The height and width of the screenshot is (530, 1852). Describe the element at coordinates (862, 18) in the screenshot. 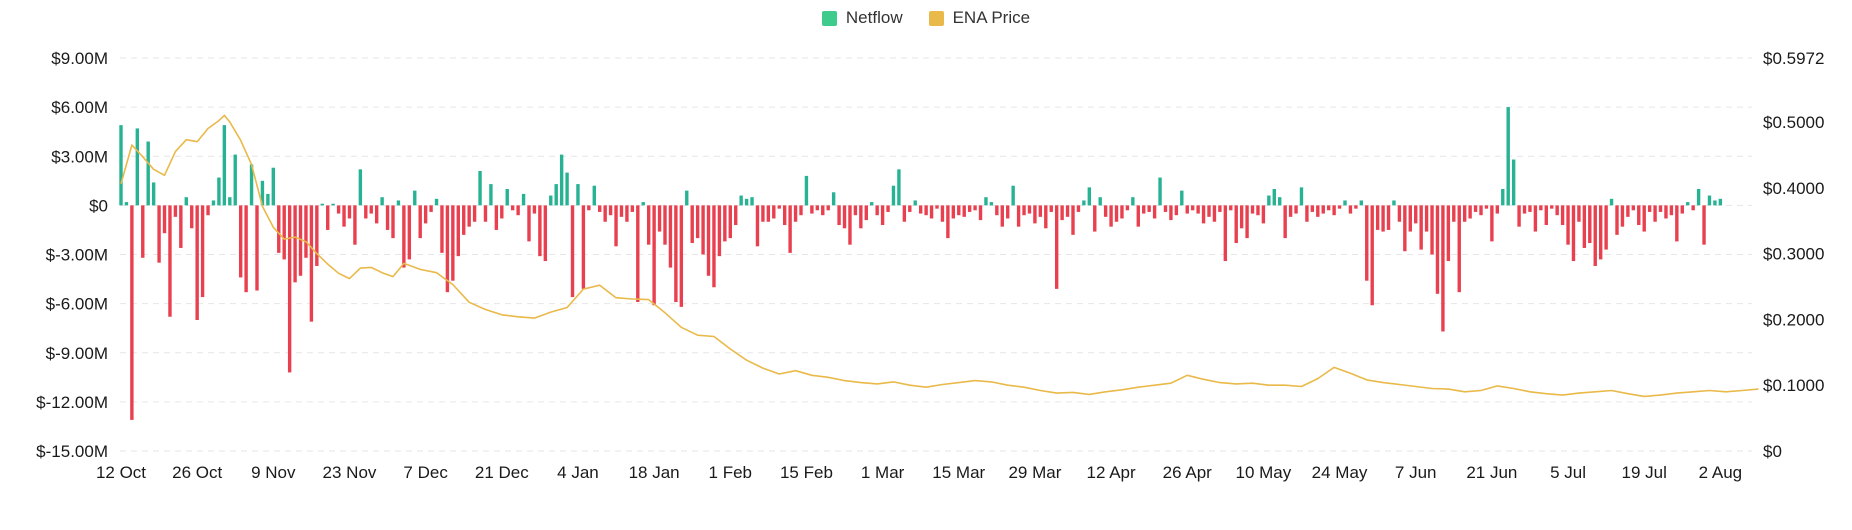

I see `legend-item-netflow: Netflow` at that location.